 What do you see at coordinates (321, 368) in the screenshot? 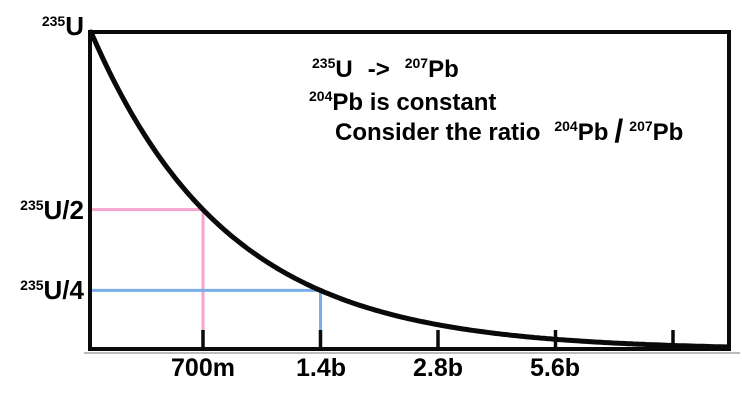
I see `x-tick-label-1-4b: 1.4b` at bounding box center [321, 368].